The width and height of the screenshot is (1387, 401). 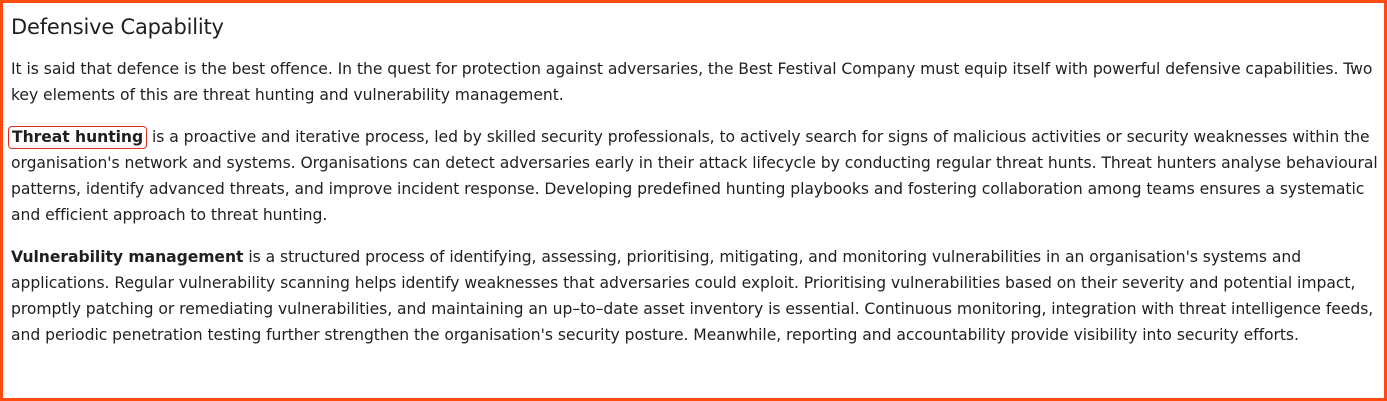 What do you see at coordinates (117, 27) in the screenshot?
I see `section-title: Defensive Capability` at bounding box center [117, 27].